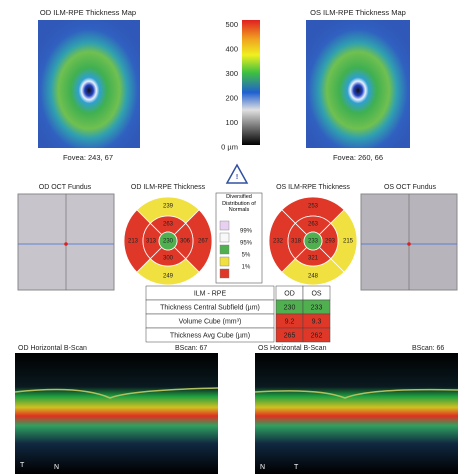 Image resolution: width=474 pixels, height=474 pixels. I want to click on inner-value: 313, so click(151, 242).